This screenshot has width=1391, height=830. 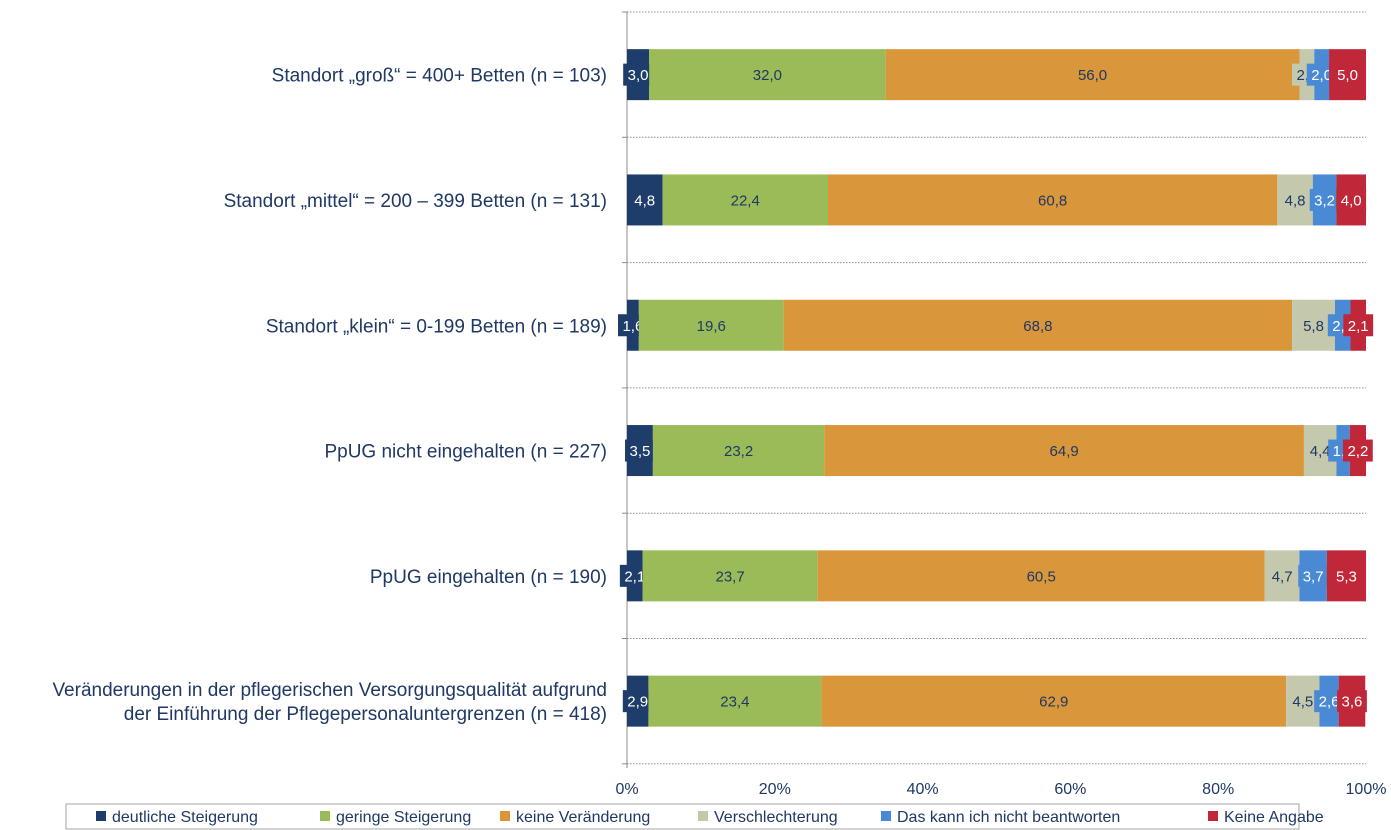 What do you see at coordinates (1274, 817) in the screenshot?
I see `legend-label: Keine Angabe` at bounding box center [1274, 817].